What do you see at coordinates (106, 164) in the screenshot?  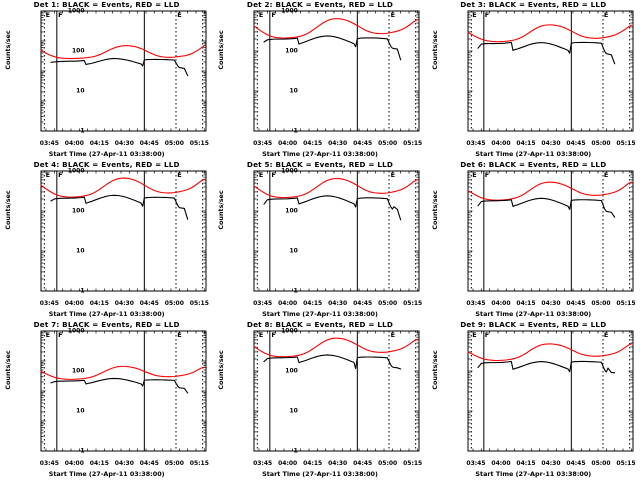 I see `panel-title: Det 4: BLACK = Events, RED = LLD` at bounding box center [106, 164].